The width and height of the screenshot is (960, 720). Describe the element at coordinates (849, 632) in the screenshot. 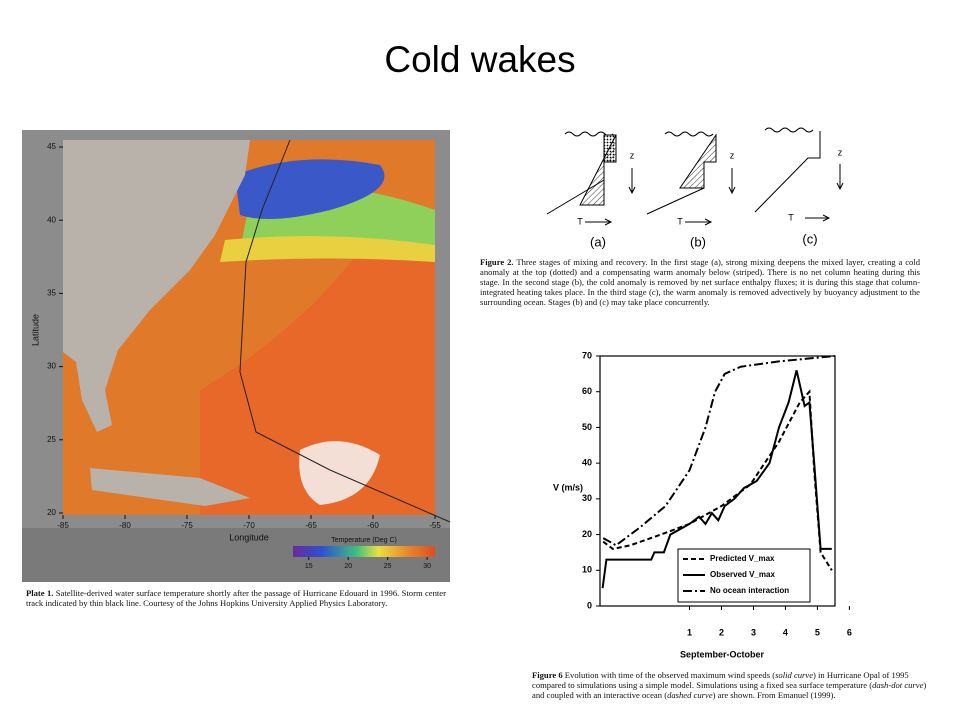

I see `x-tick-label: 6` at that location.